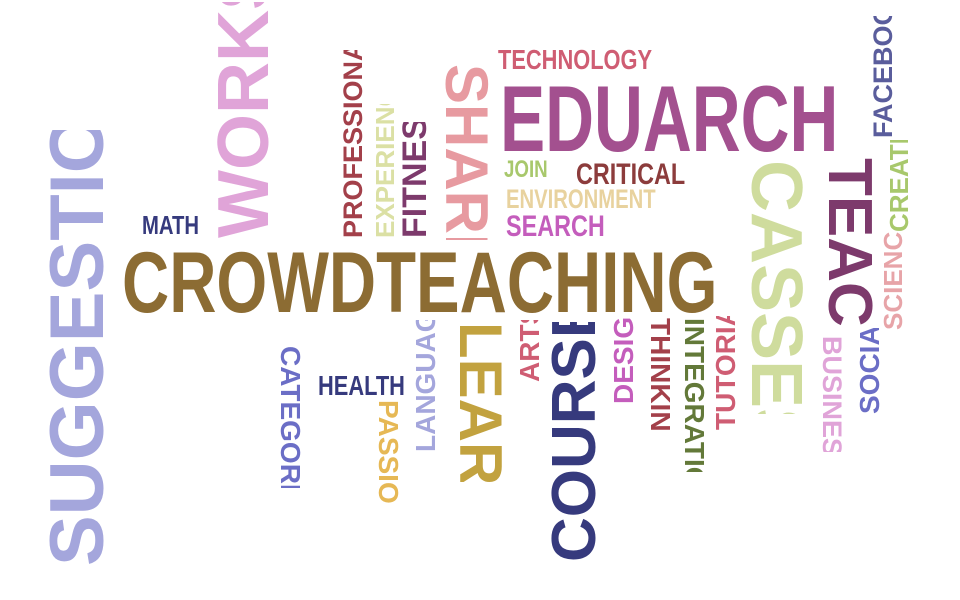 Image resolution: width=960 pixels, height=600 pixels. What do you see at coordinates (581, 199) in the screenshot?
I see `word-environment: ENVIRONMENT` at bounding box center [581, 199].